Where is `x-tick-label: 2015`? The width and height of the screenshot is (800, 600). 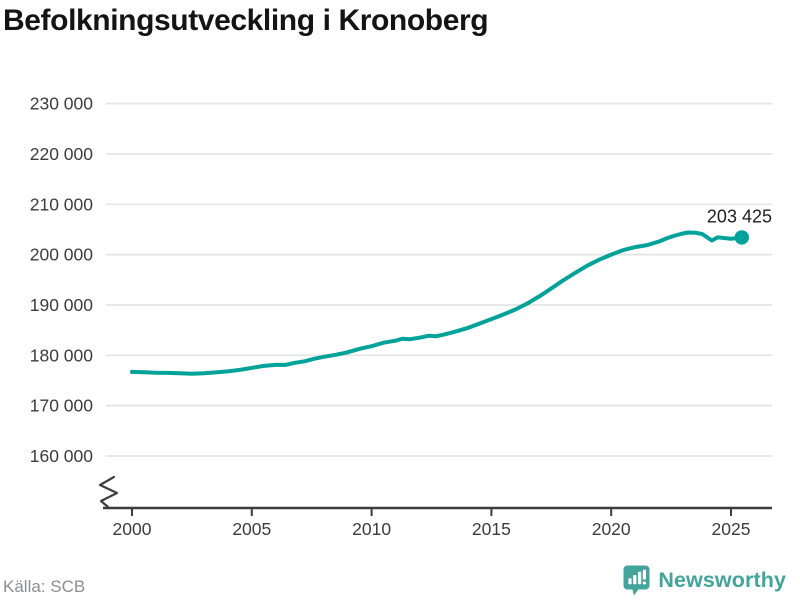 x-tick-label: 2015 is located at coordinates (491, 529).